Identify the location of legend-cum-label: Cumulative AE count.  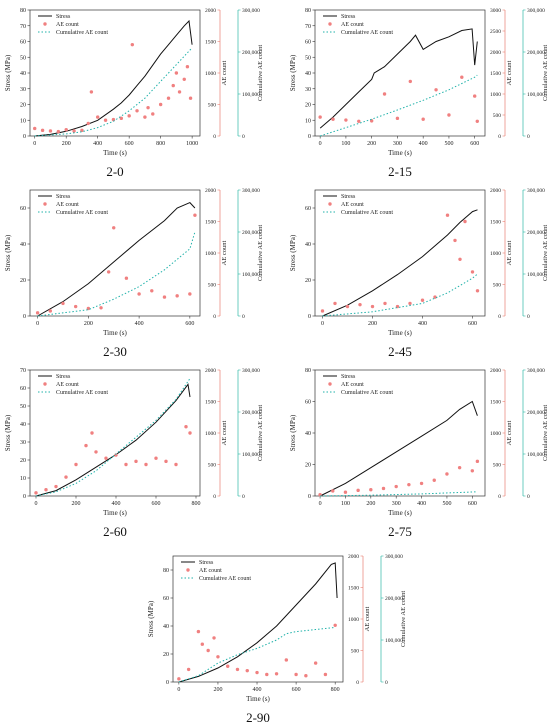
(82, 213).